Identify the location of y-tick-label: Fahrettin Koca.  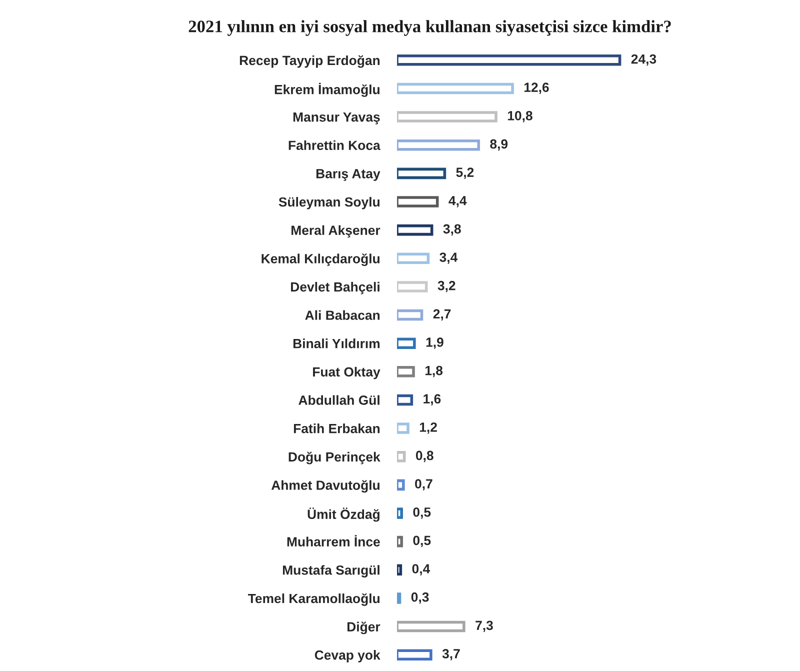
(334, 145).